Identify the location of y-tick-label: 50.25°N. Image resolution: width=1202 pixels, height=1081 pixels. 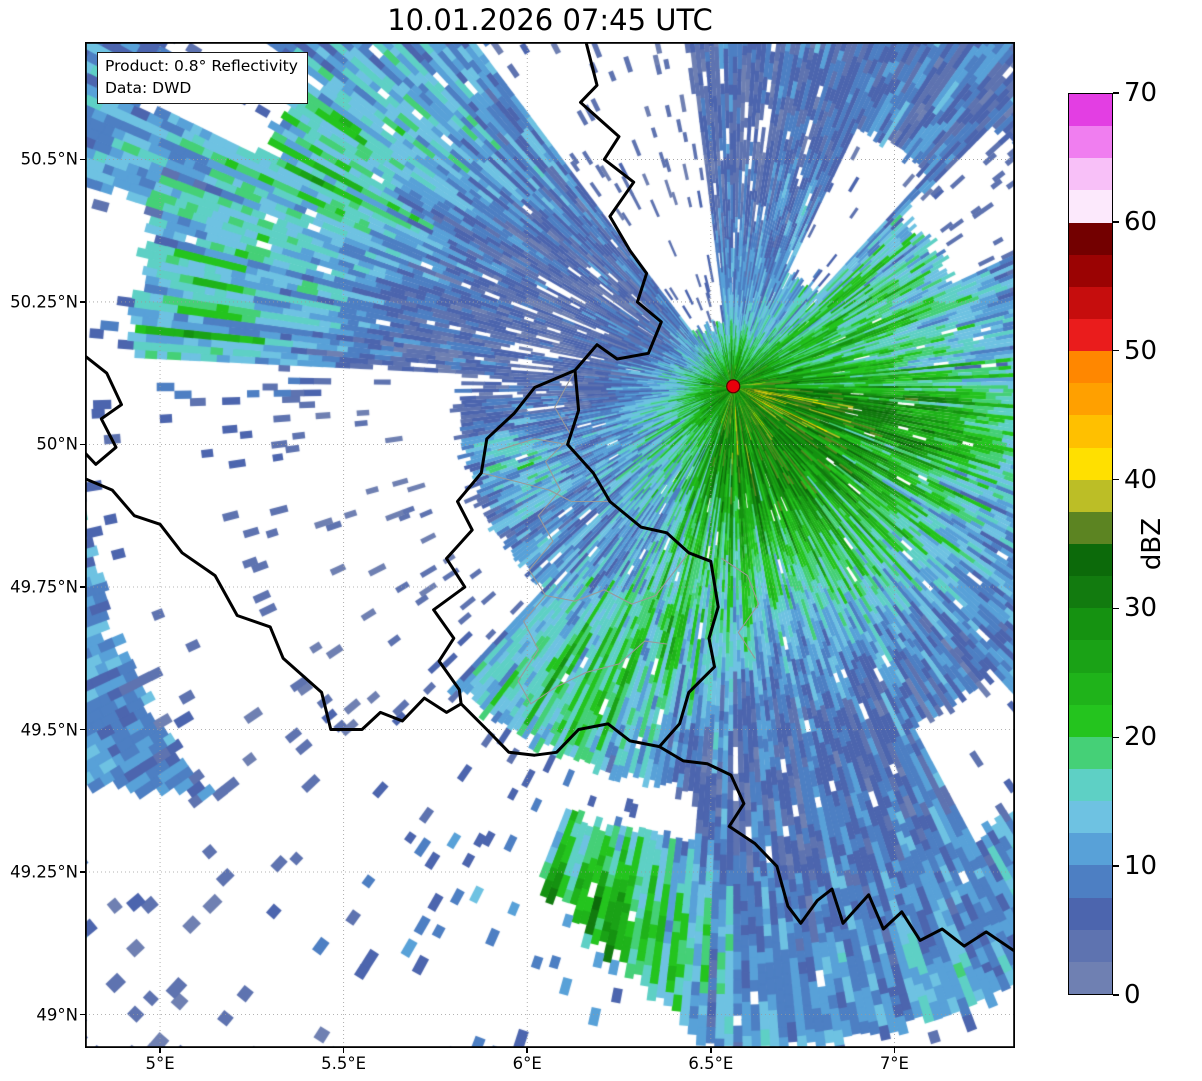
(44, 302).